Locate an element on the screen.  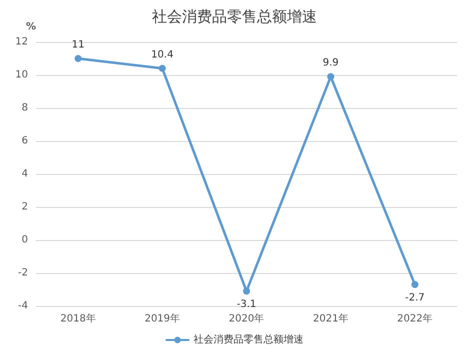
x-tick-label: 2021年 is located at coordinates (330, 318).